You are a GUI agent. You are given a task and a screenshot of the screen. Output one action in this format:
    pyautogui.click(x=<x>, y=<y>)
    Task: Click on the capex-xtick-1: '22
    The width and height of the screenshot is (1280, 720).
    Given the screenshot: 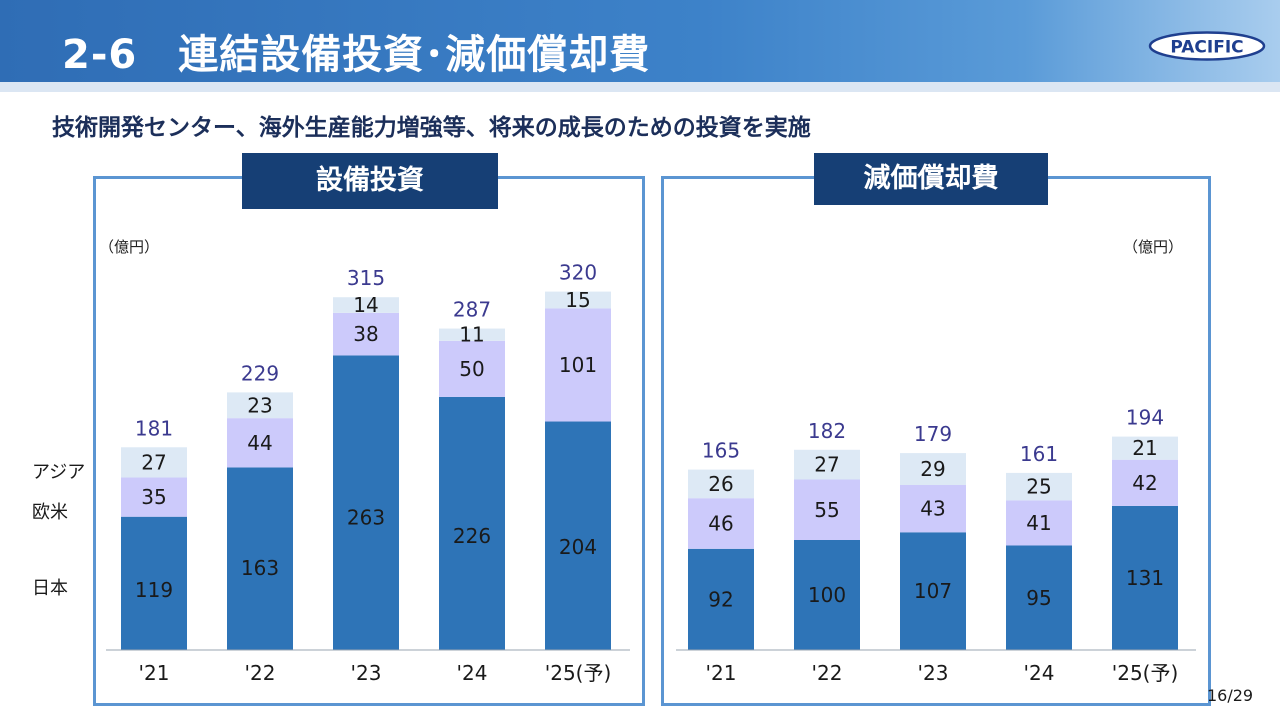 What is the action you would take?
    pyautogui.click(x=260, y=673)
    